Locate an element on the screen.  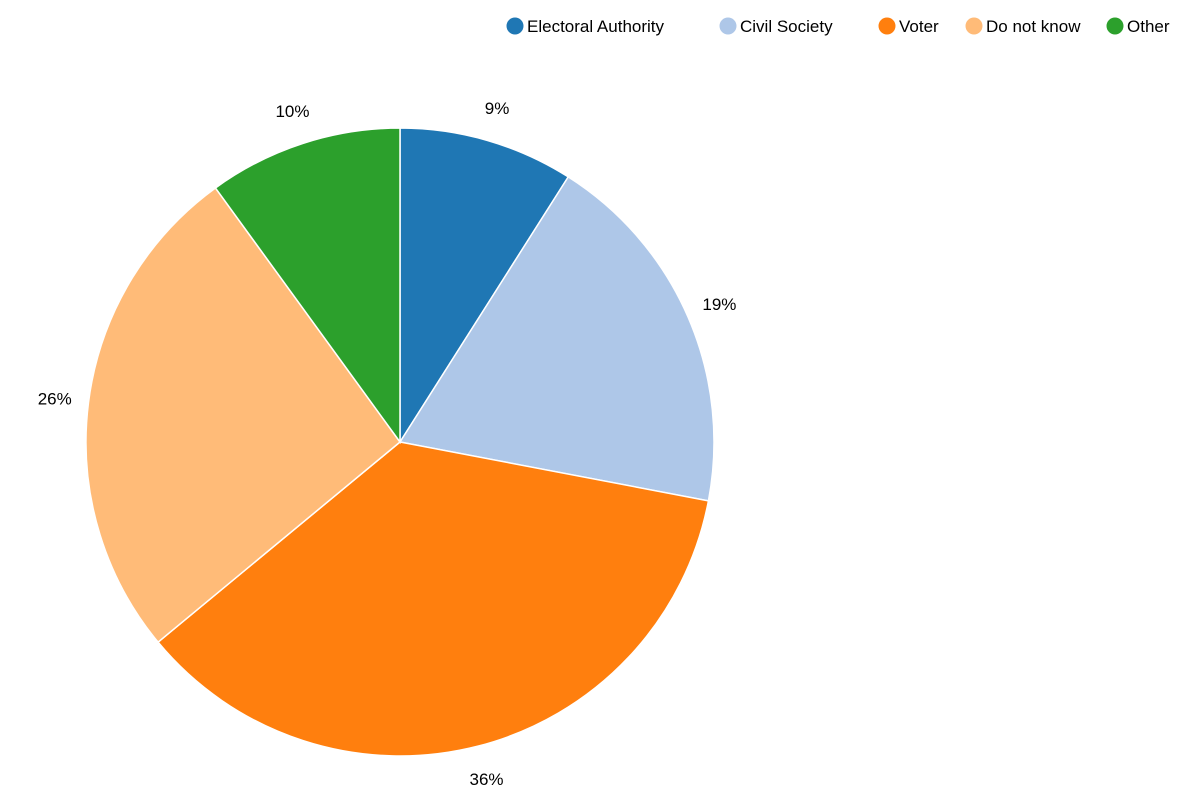
legend-item-civil-society: Civil Society is located at coordinates (776, 26).